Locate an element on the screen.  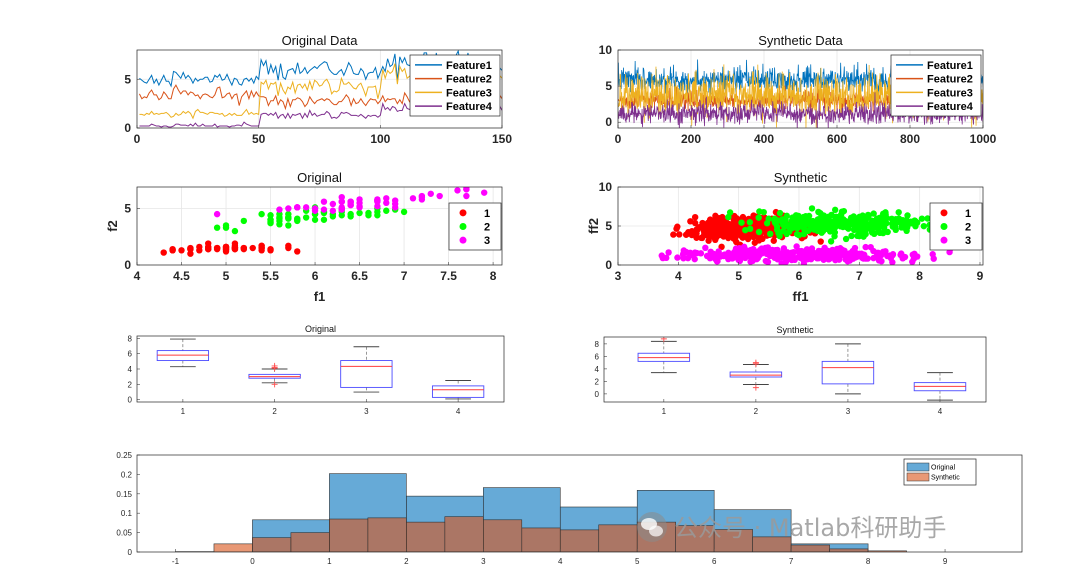
legend-label: 2 is located at coordinates (487, 228).